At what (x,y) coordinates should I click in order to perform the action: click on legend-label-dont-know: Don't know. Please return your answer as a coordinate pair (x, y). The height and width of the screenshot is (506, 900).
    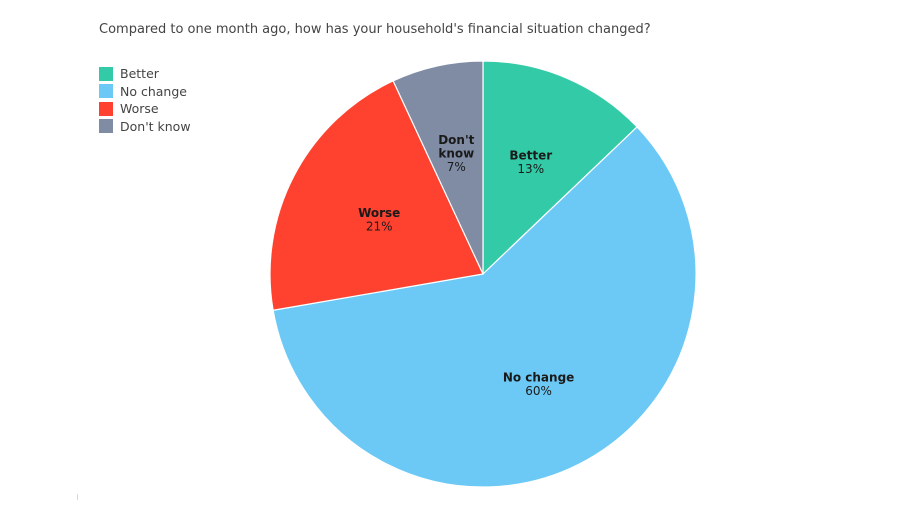
    Looking at the image, I should click on (155, 126).